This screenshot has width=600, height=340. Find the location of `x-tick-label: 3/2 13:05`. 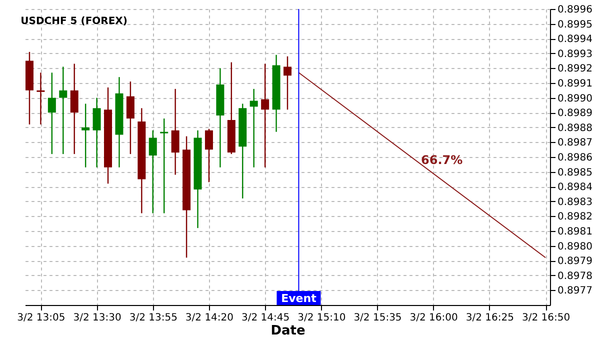

x-tick-label: 3/2 13:05 is located at coordinates (41, 318).